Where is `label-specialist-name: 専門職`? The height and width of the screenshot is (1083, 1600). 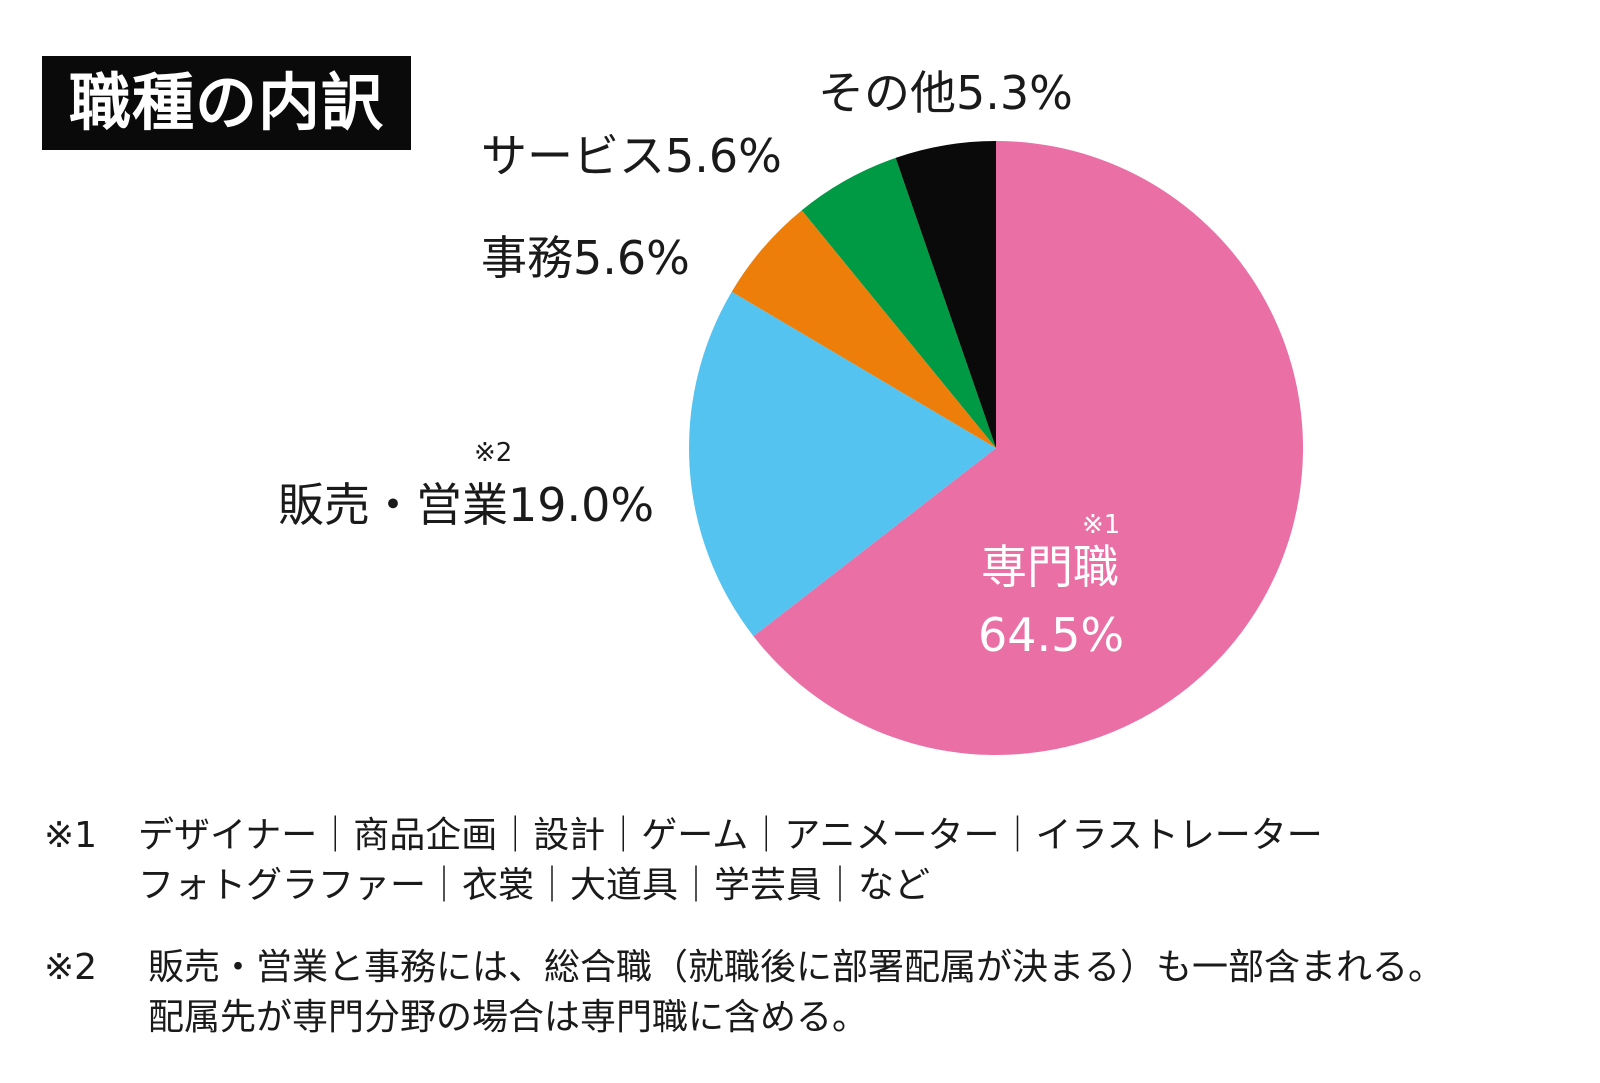
label-specialist-name: 専門職 is located at coordinates (1050, 567).